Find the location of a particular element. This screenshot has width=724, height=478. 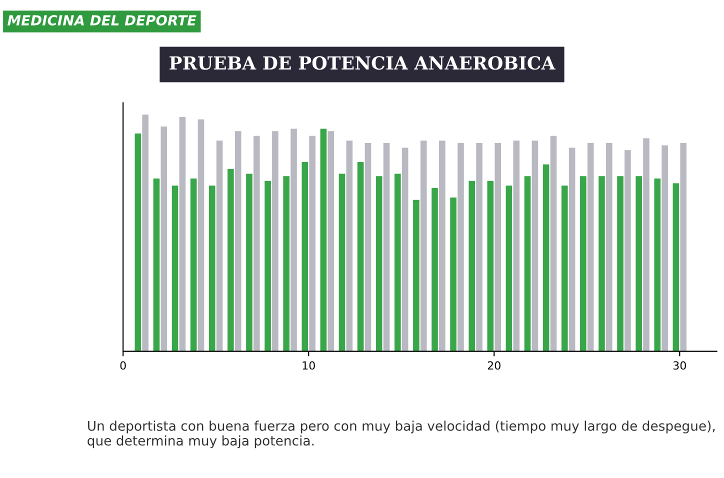

x-tick-label: 20 is located at coordinates (494, 365).